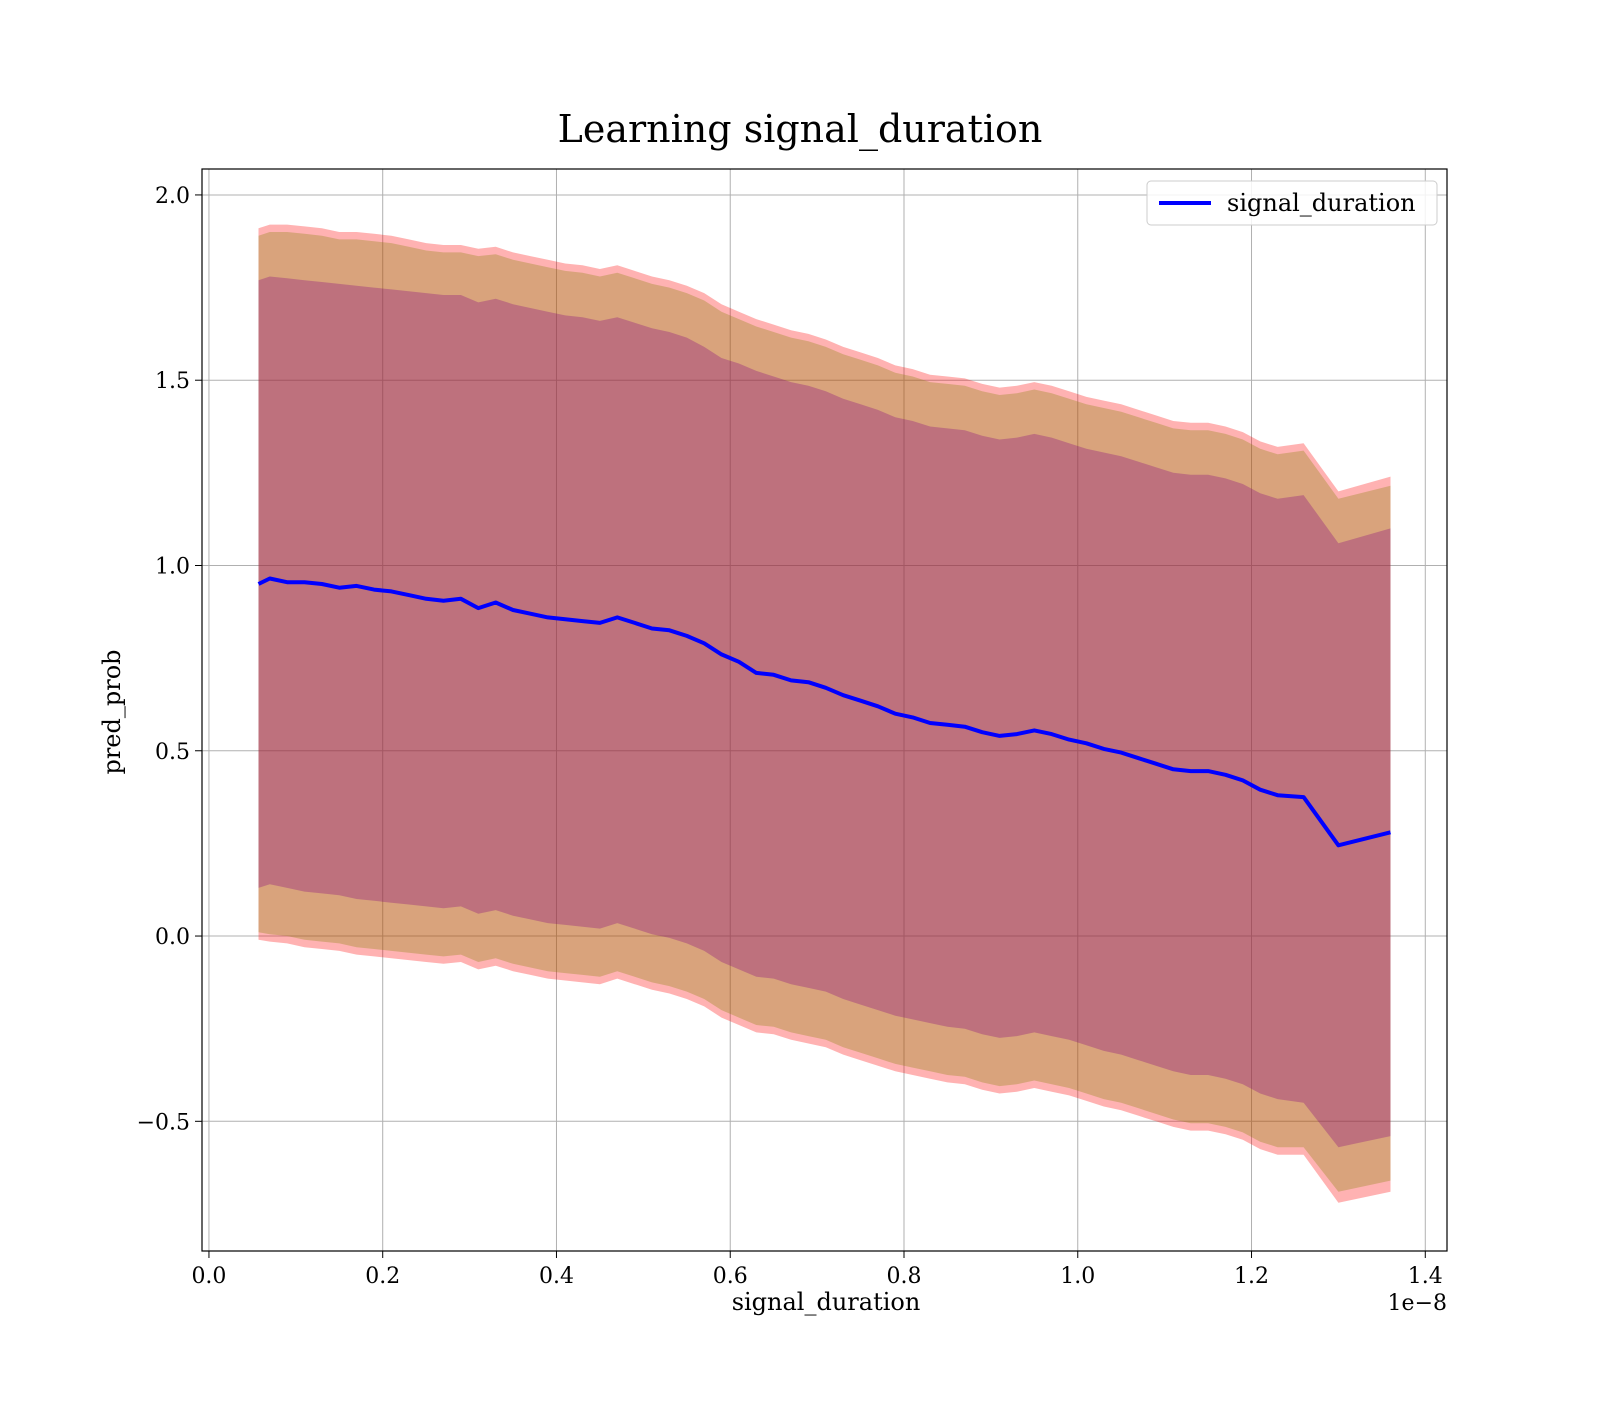 This screenshot has width=1600, height=1404. Describe the element at coordinates (730, 1276) in the screenshot. I see `x-tick-label: 0.6` at that location.